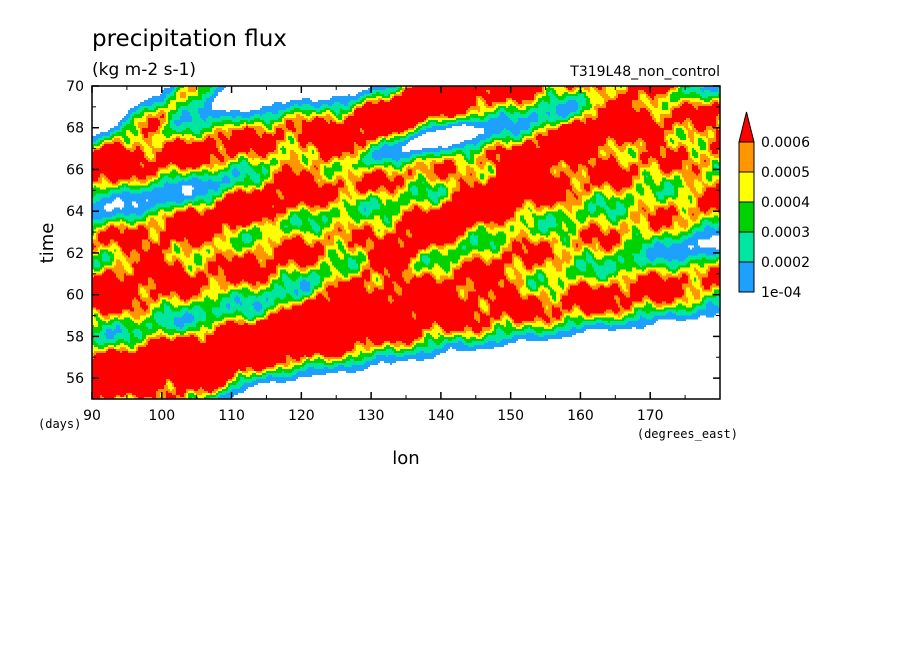 The height and width of the screenshot is (654, 904). I want to click on chart-units: (kg m-2 s-1), so click(144, 70).